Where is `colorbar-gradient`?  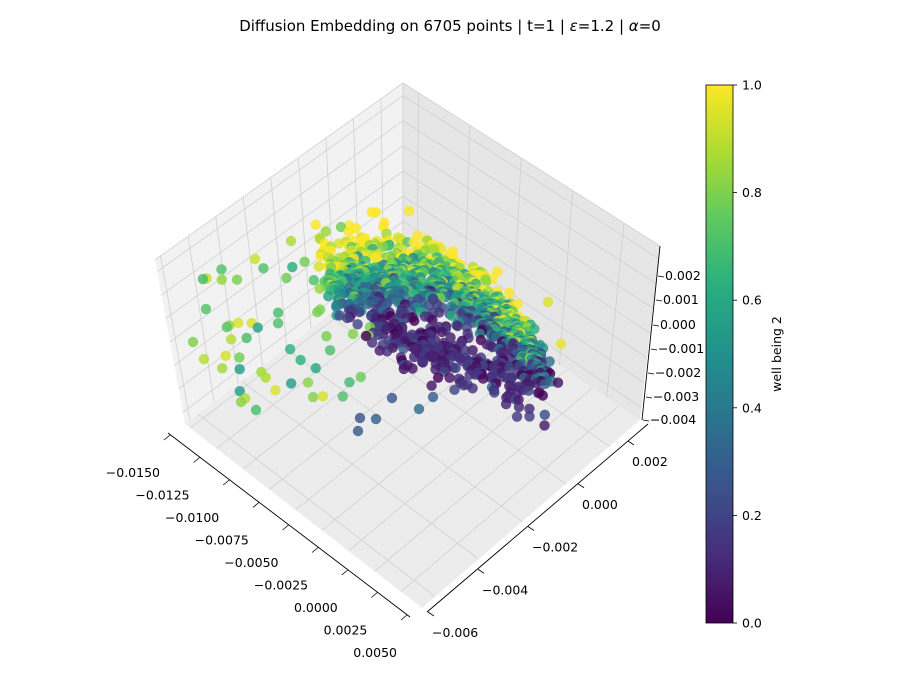
colorbar-gradient is located at coordinates (719, 354).